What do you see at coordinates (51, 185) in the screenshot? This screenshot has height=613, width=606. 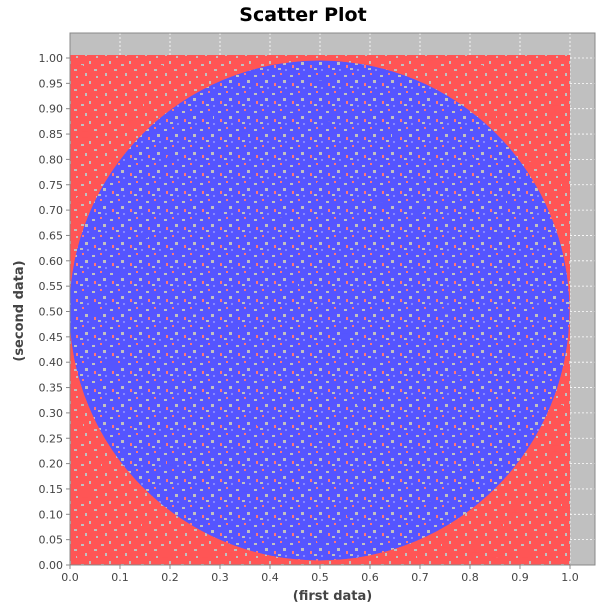 I see `y-tick-label: 0.75` at bounding box center [51, 185].